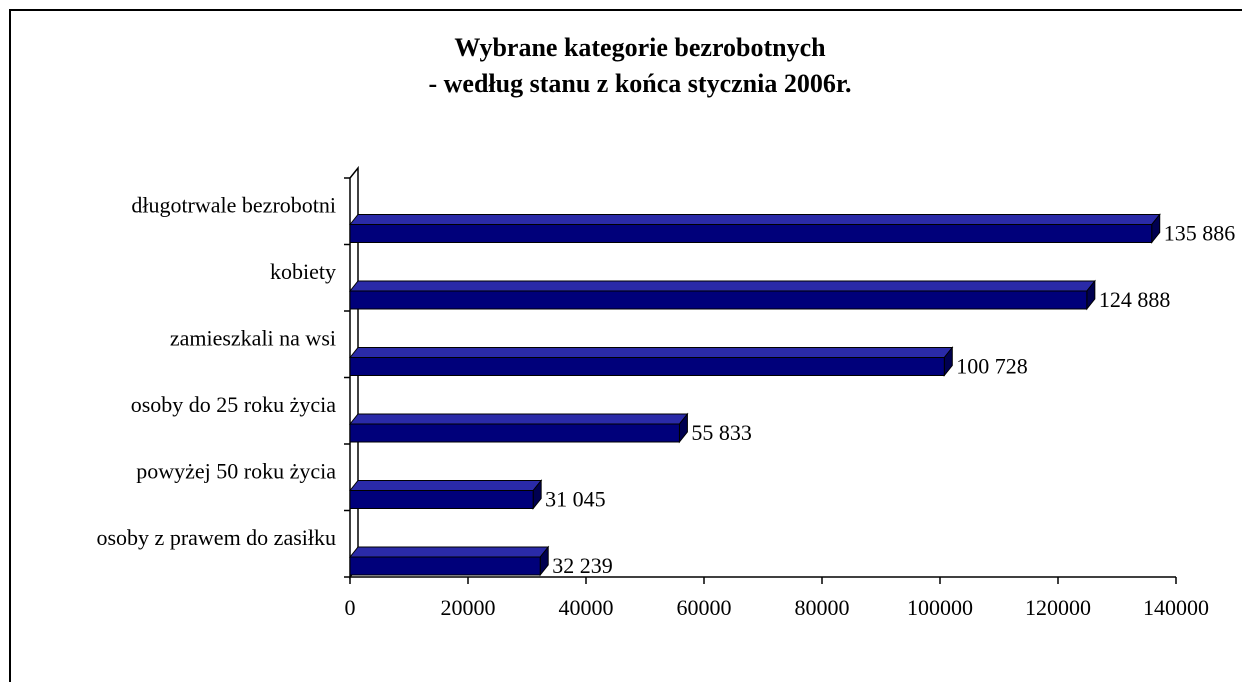 The width and height of the screenshot is (1242, 682). I want to click on x-tick-label: 20000, so click(468, 607).